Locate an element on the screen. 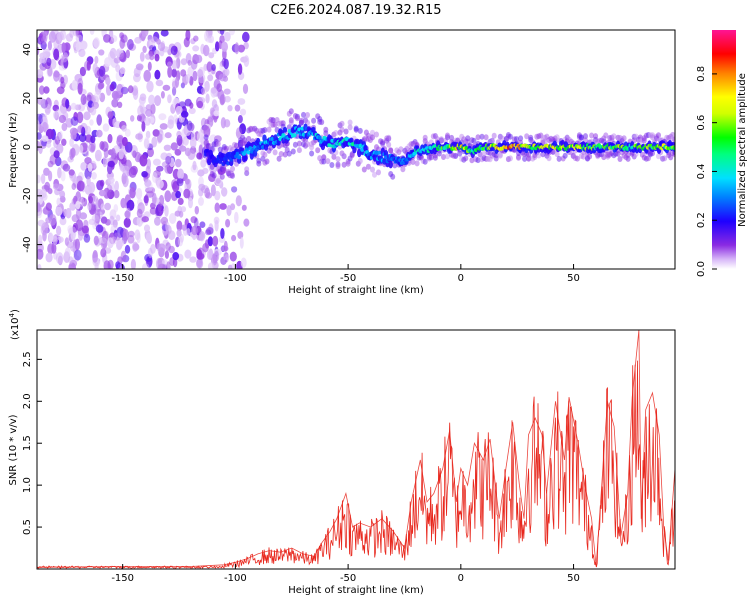  spectrogram-x-tick-label: -150 is located at coordinates (122, 278).